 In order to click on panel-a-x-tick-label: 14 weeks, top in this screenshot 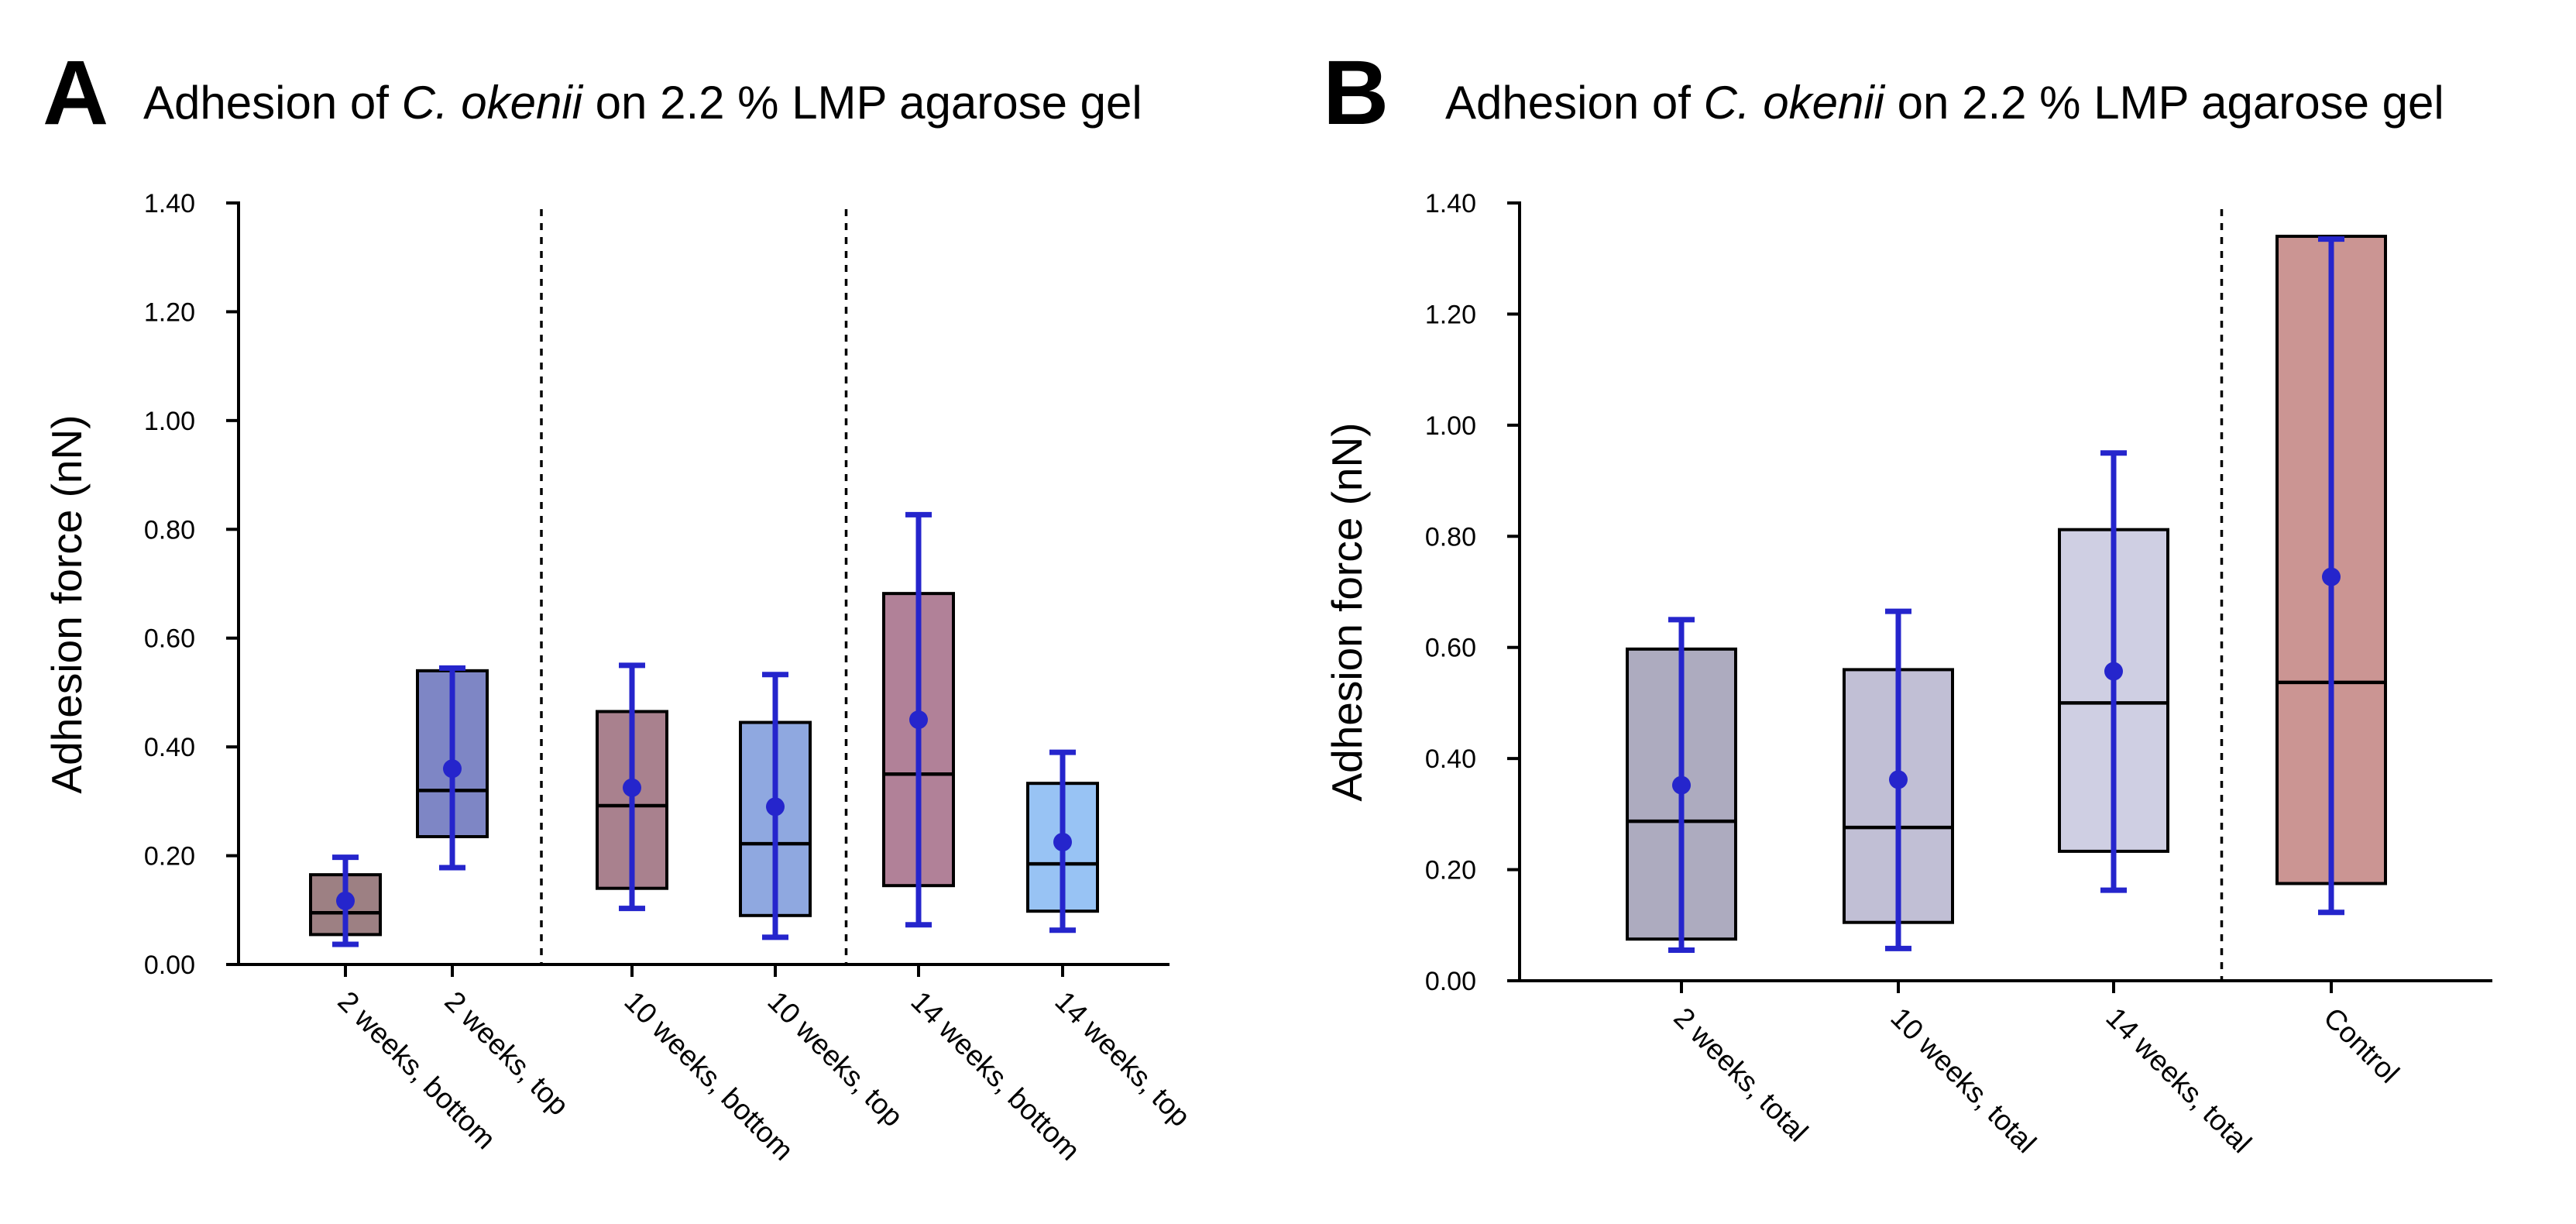, I will do `click(1122, 1059)`.